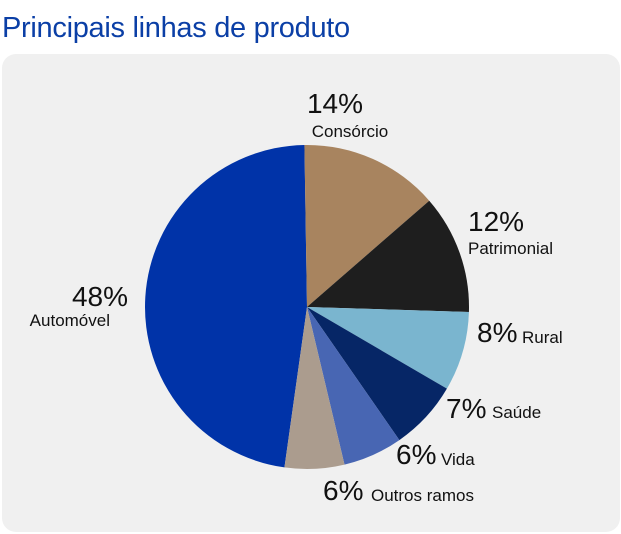 The height and width of the screenshot is (534, 621). Describe the element at coordinates (314, 388) in the screenshot. I see `pie-slice-outros-ramos` at that location.